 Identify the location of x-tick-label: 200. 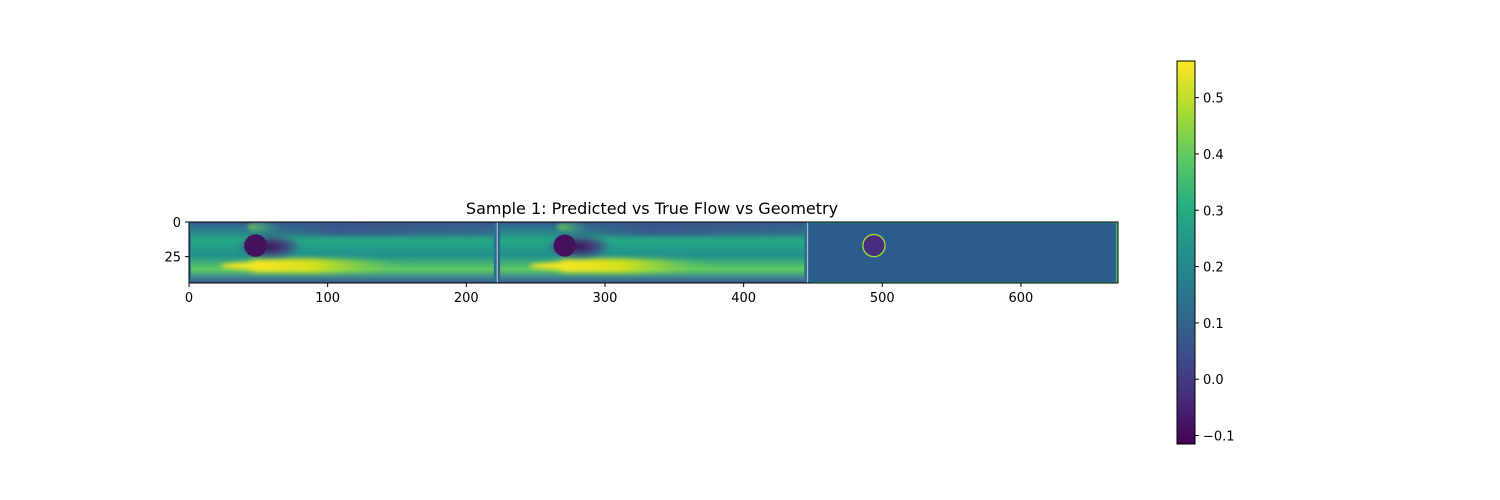
(466, 298).